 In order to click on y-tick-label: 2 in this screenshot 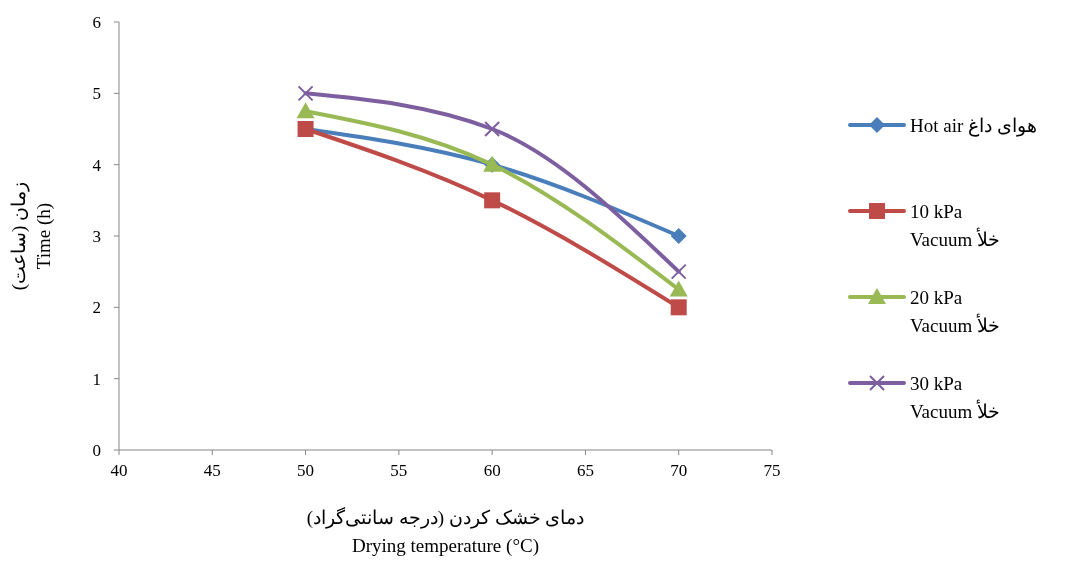, I will do `click(96, 308)`.